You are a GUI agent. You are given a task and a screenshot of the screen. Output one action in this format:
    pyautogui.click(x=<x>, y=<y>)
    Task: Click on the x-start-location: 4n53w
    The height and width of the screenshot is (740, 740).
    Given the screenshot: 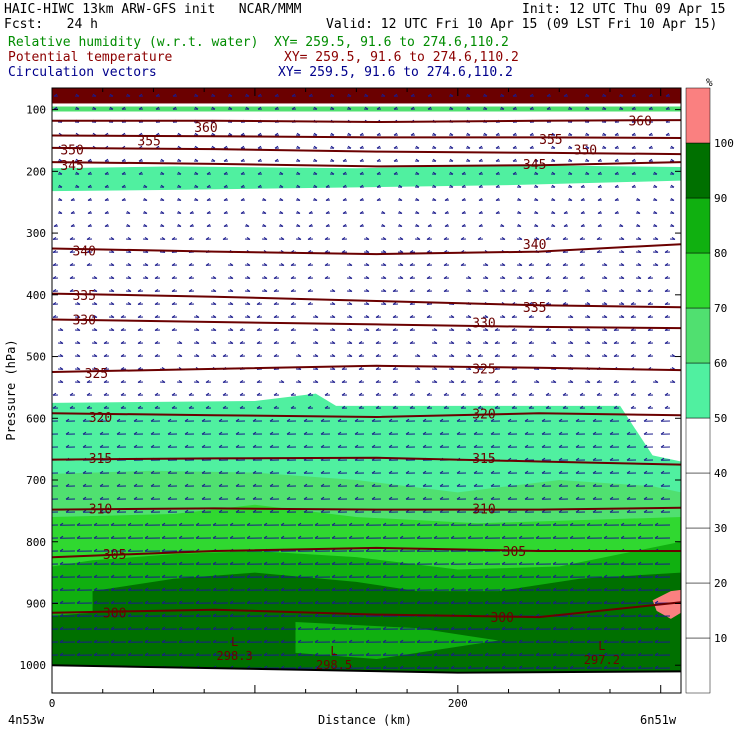 What is the action you would take?
    pyautogui.click(x=26, y=720)
    